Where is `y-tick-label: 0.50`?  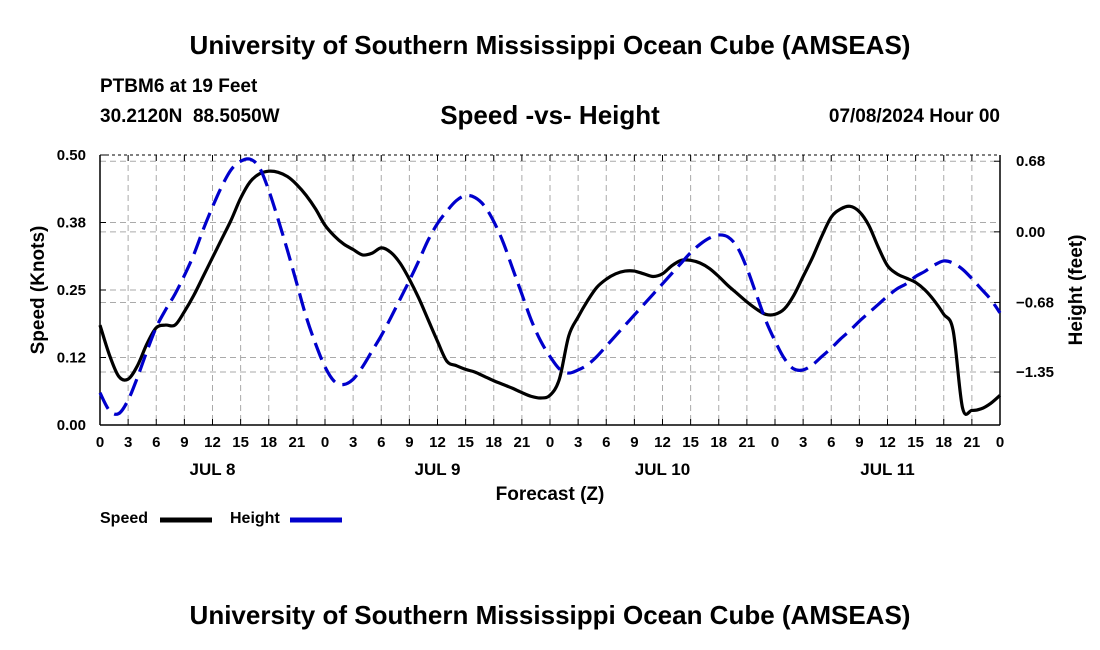 y-tick-label: 0.50 is located at coordinates (71, 155).